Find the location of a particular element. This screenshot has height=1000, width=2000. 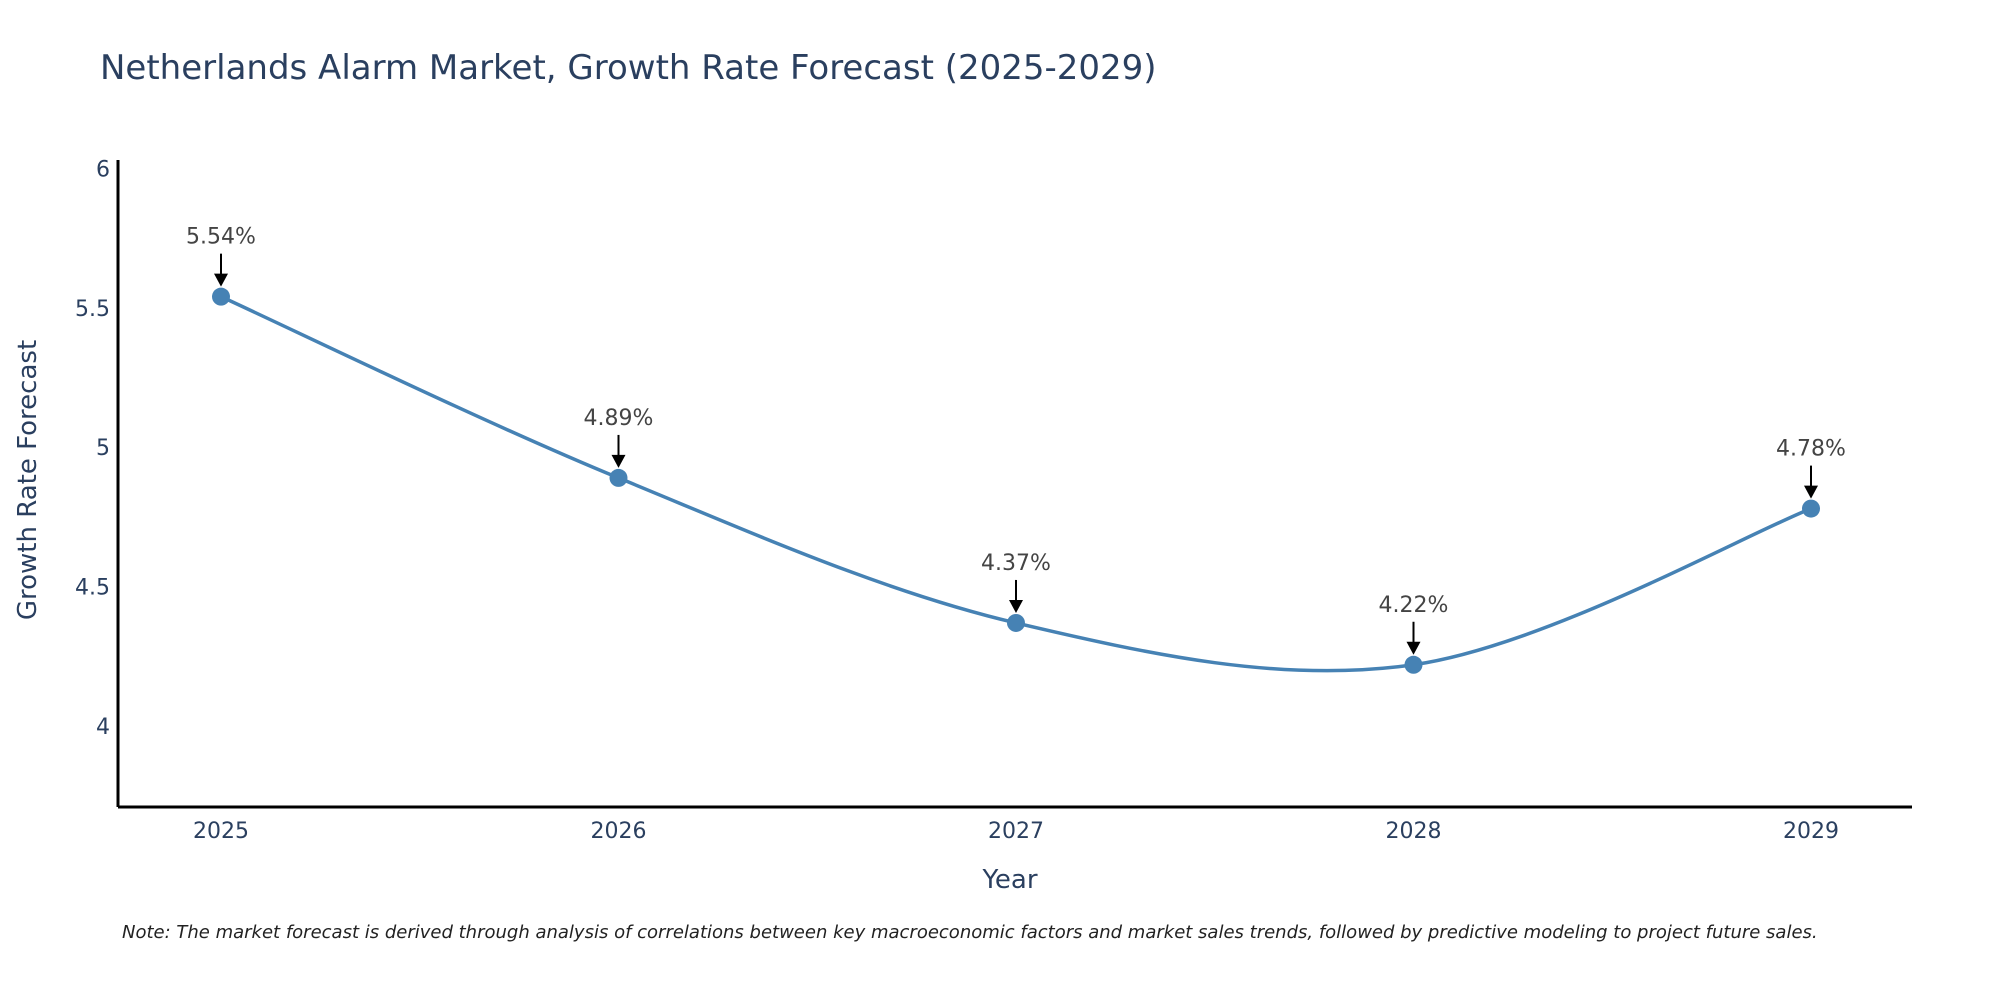

x-tick-label: 2027 is located at coordinates (1016, 831).